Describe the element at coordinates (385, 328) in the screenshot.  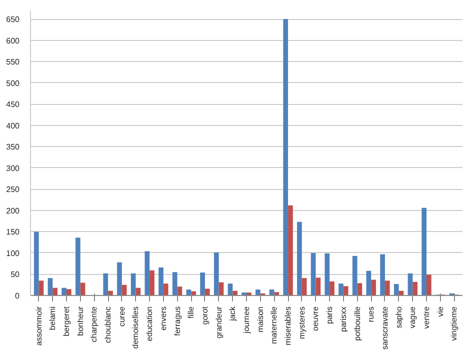
I see `x-tick-label: sanscravate` at that location.